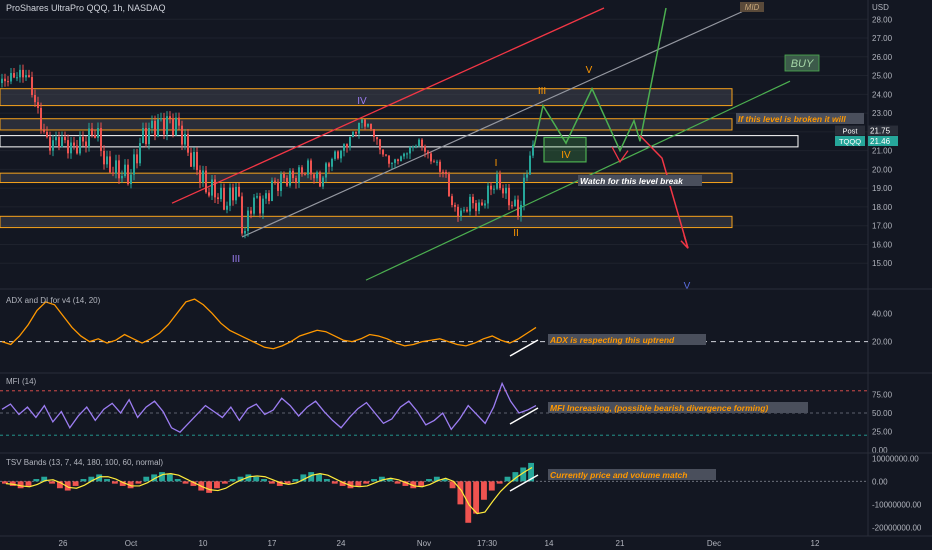  I want to click on x-tick-label: 10, so click(203, 543).